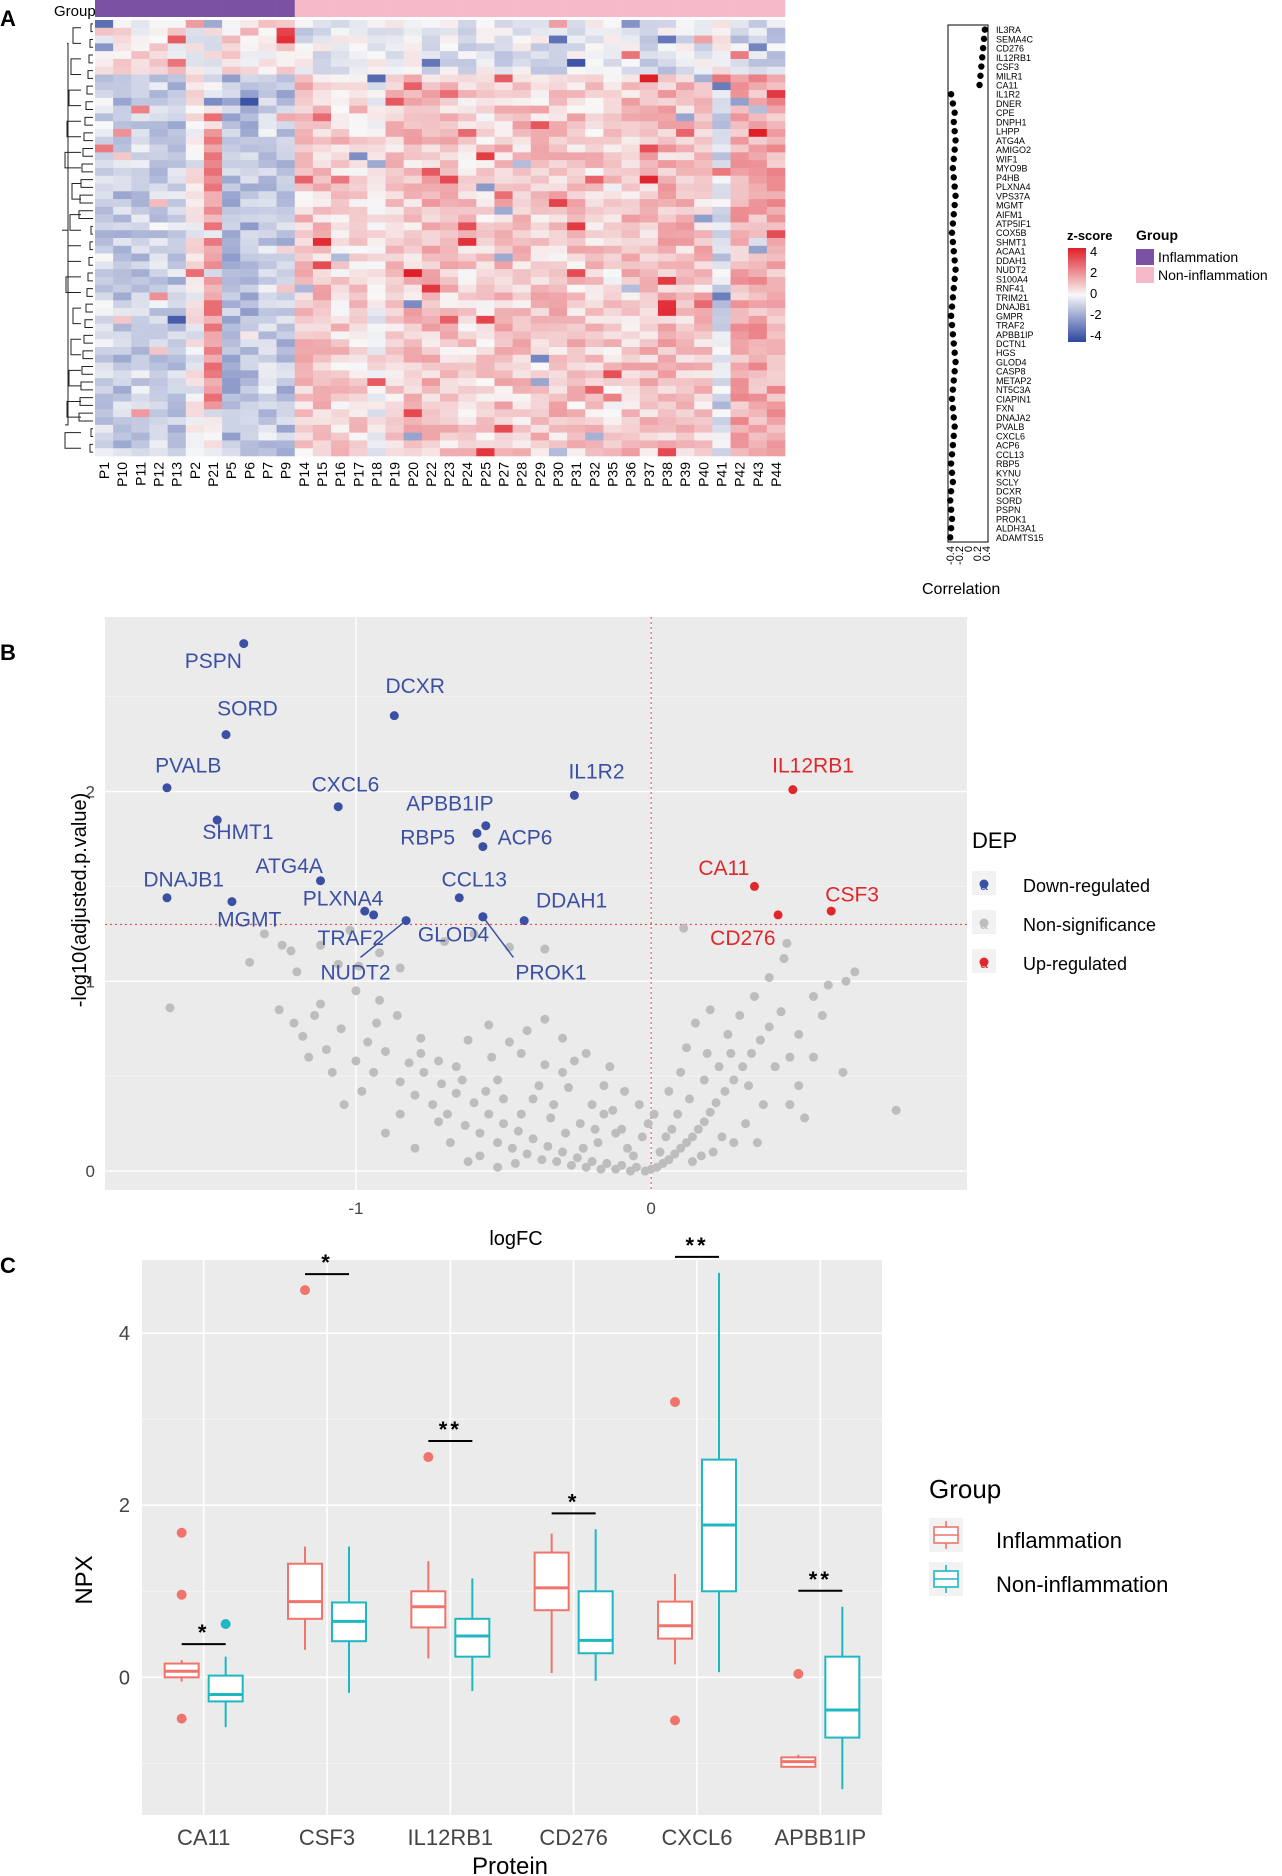 The width and height of the screenshot is (1282, 1876). Describe the element at coordinates (1008, 132) in the screenshot. I see `protein-label: LHPP` at that location.